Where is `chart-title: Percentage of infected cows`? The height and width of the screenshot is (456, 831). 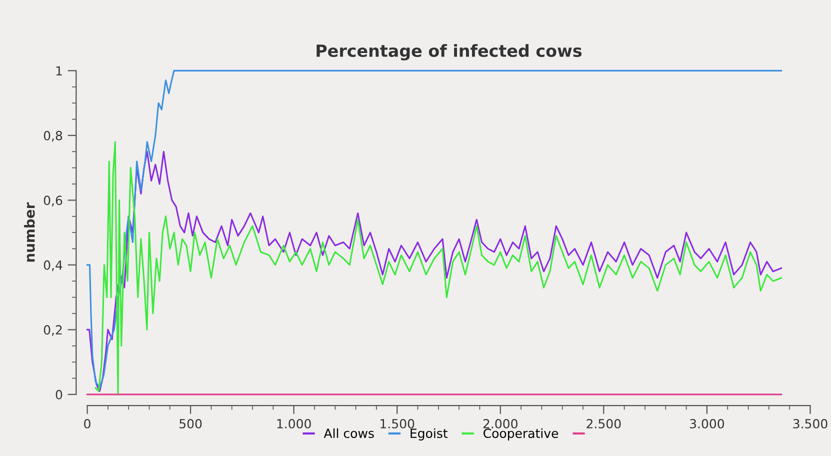 chart-title: Percentage of infected cows is located at coordinates (449, 52).